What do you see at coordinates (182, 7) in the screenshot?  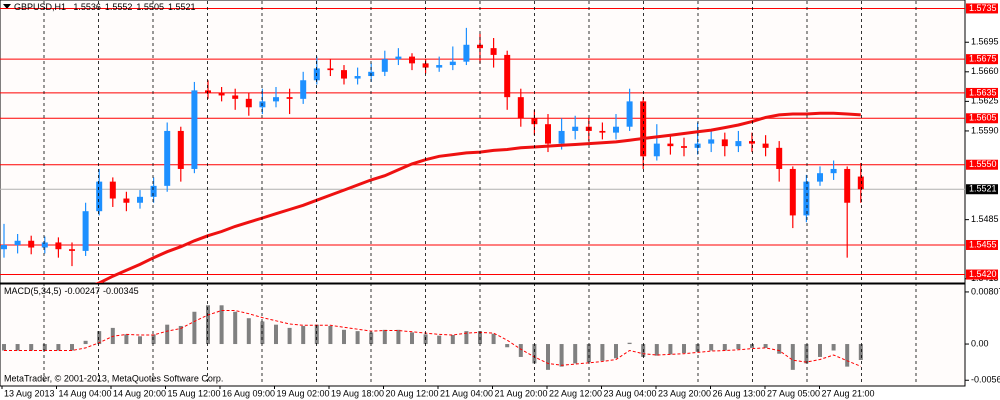 I see `header-field: 1.5521` at bounding box center [182, 7].